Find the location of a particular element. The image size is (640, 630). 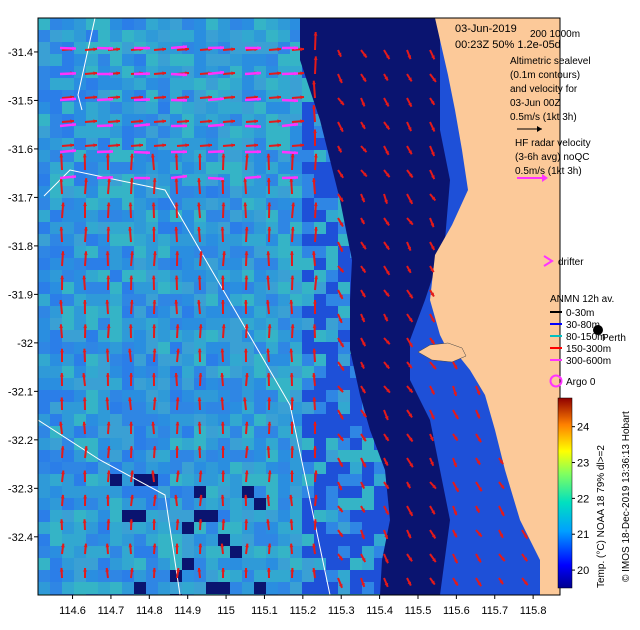

argo-label: Argo 0 is located at coordinates (581, 382).